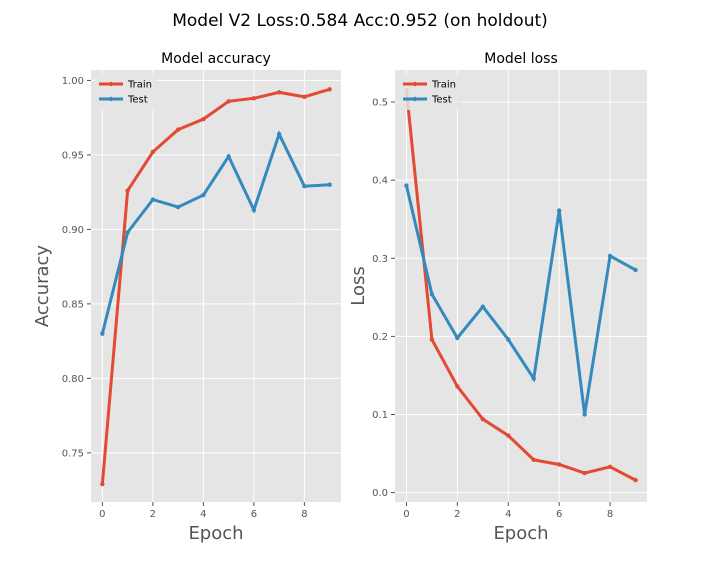 This screenshot has height=576, width=720. What do you see at coordinates (73, 81) in the screenshot?
I see `y-tick-label: 1.00` at bounding box center [73, 81].